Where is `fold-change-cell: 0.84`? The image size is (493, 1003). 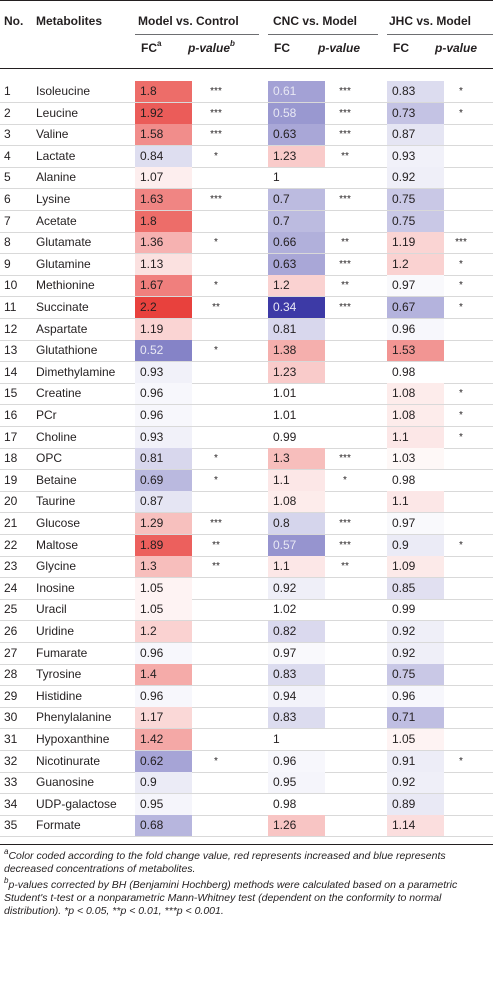 fold-change-cell: 0.84 is located at coordinates (163, 156).